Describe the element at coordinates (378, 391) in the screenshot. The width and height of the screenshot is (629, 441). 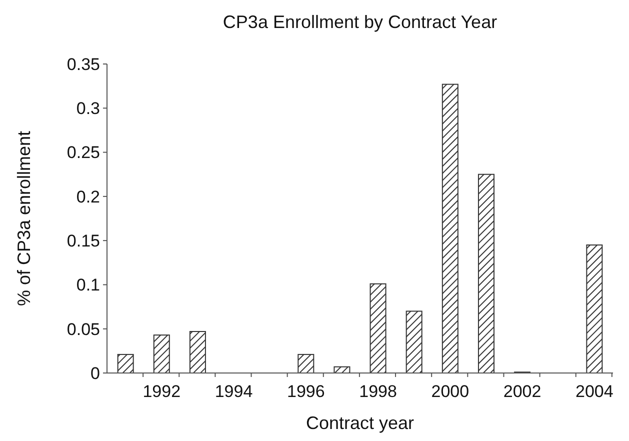
I see `x-tick-label: 1998` at that location.